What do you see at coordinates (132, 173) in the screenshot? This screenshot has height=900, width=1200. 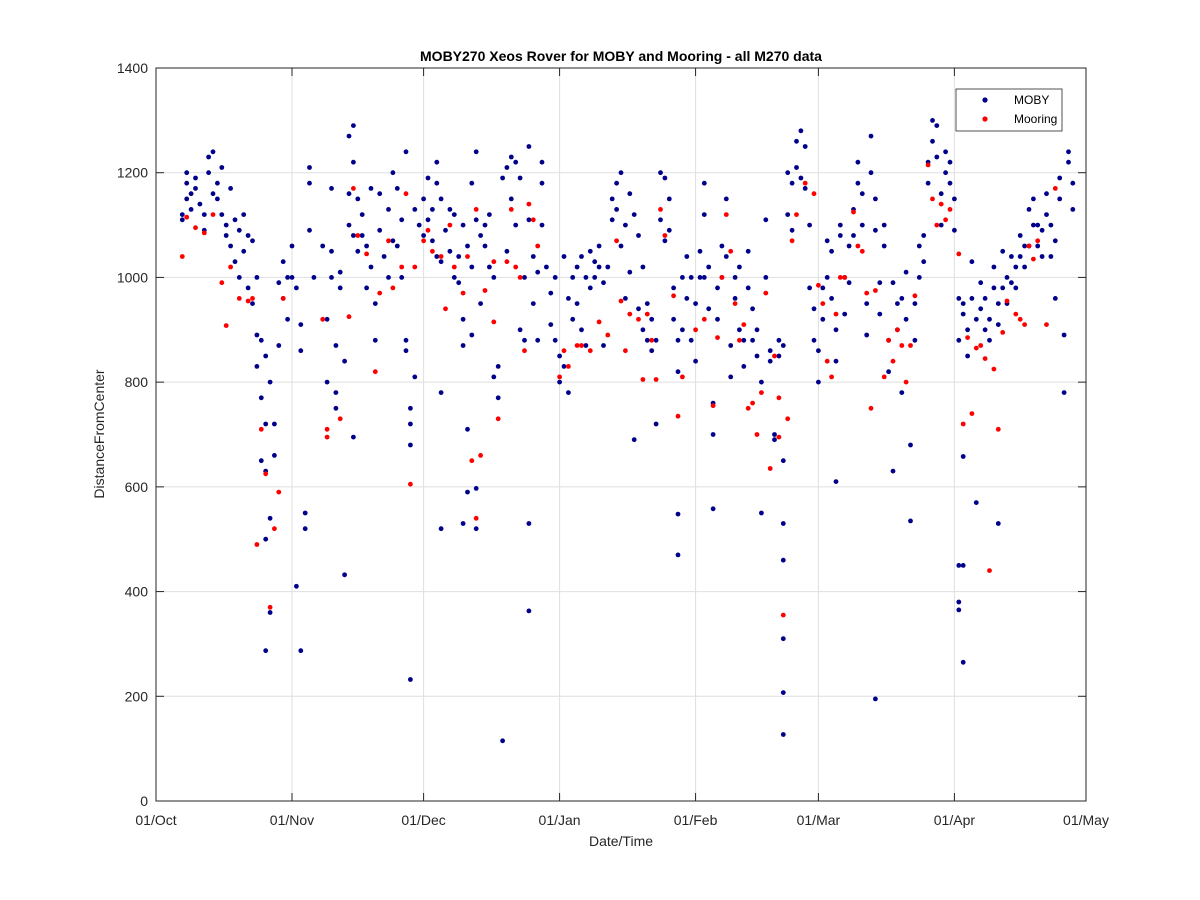 I see `y-tick-label: 1200` at bounding box center [132, 173].